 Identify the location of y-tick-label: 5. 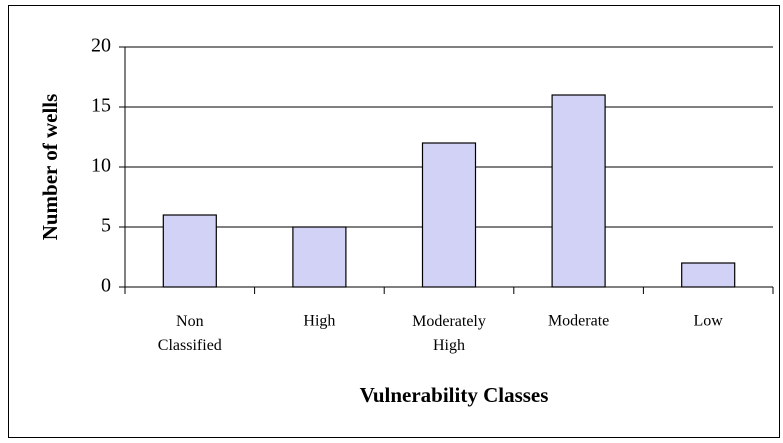
(106, 226).